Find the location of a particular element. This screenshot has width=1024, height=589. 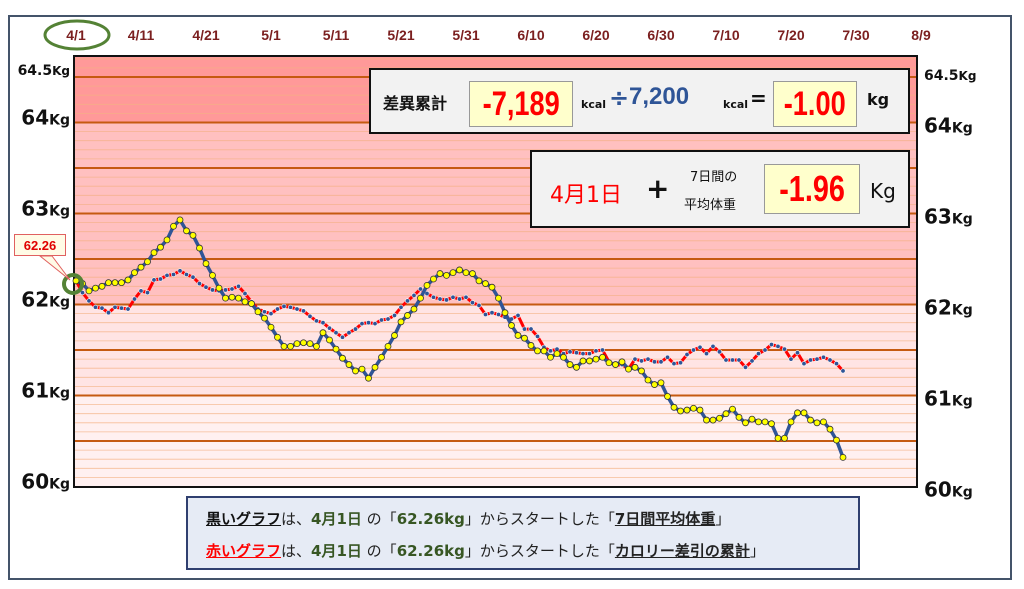

x-tick-label: 4/11 is located at coordinates (141, 35).